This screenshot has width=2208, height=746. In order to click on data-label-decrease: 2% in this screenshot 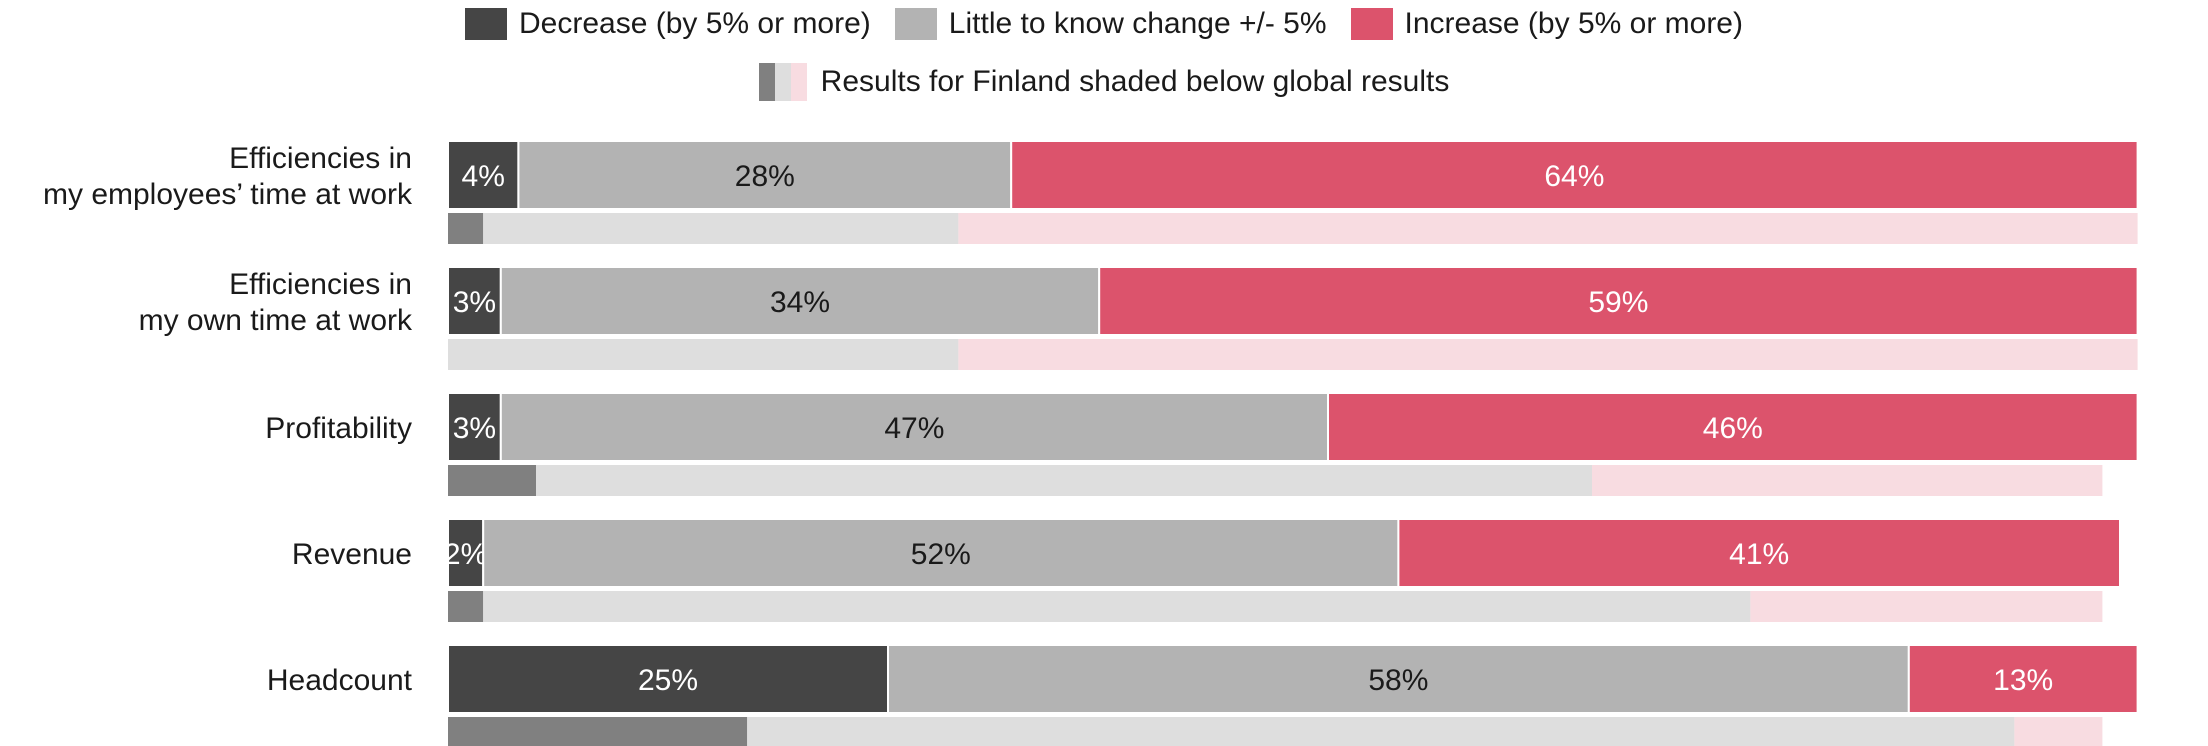, I will do `click(465, 554)`.